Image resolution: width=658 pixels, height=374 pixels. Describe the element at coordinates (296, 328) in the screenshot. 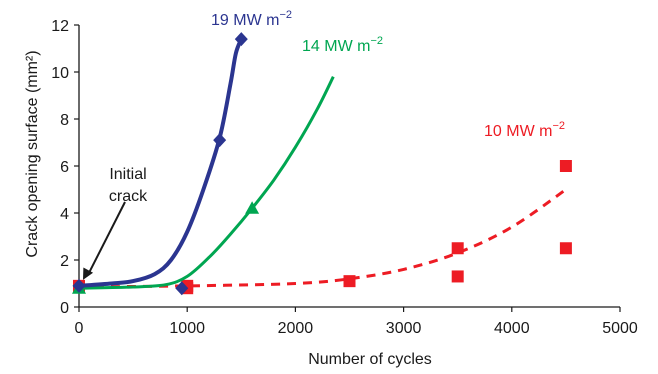

I see `x-tick-label: 2000` at that location.